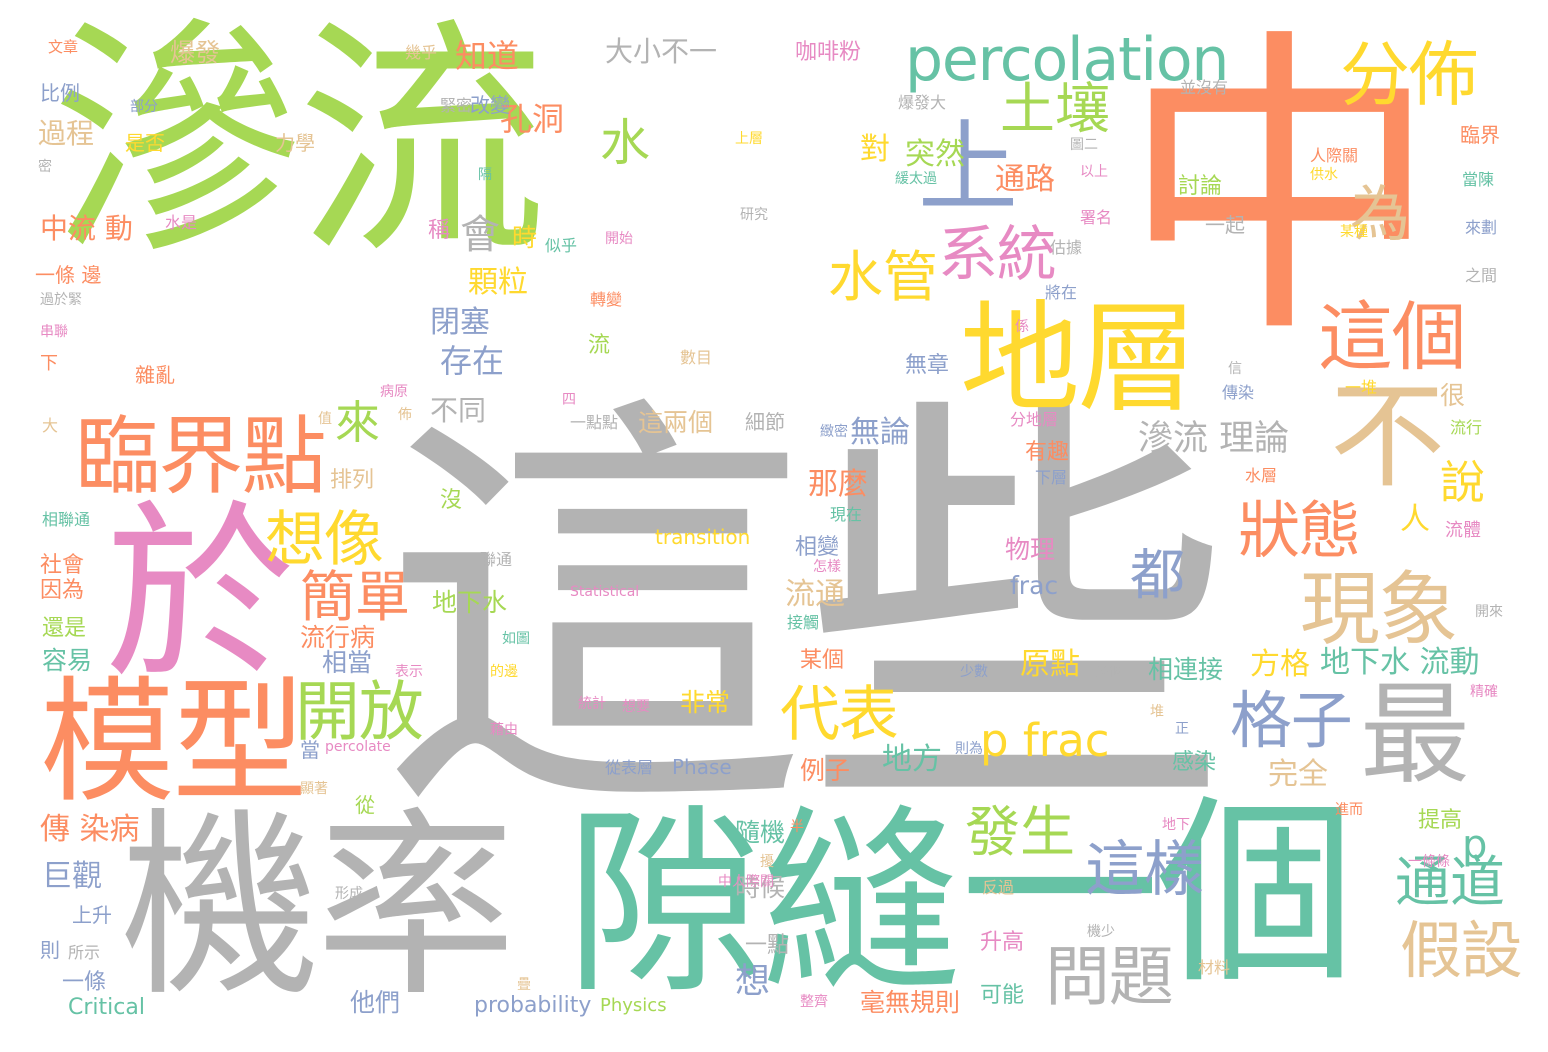 Image resolution: width=1548 pixels, height=1052 pixels. I want to click on word: 不, so click(1387, 437).